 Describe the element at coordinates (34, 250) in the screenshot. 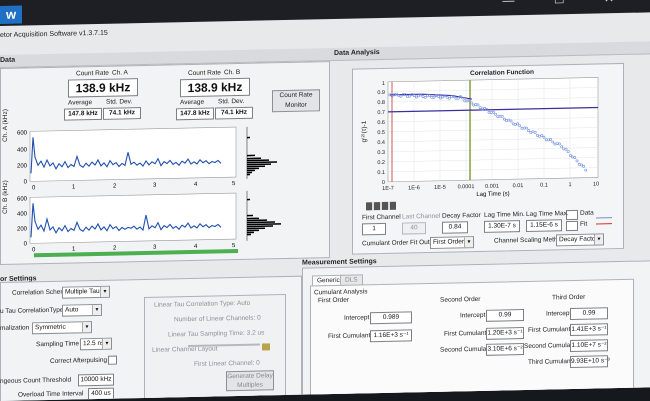

I see `plot-b-xtick: 0` at that location.